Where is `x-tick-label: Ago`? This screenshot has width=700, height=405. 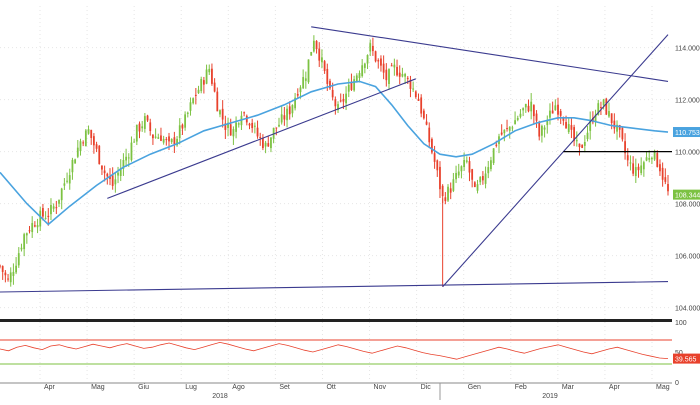 x-tick-label: Ago is located at coordinates (238, 387).